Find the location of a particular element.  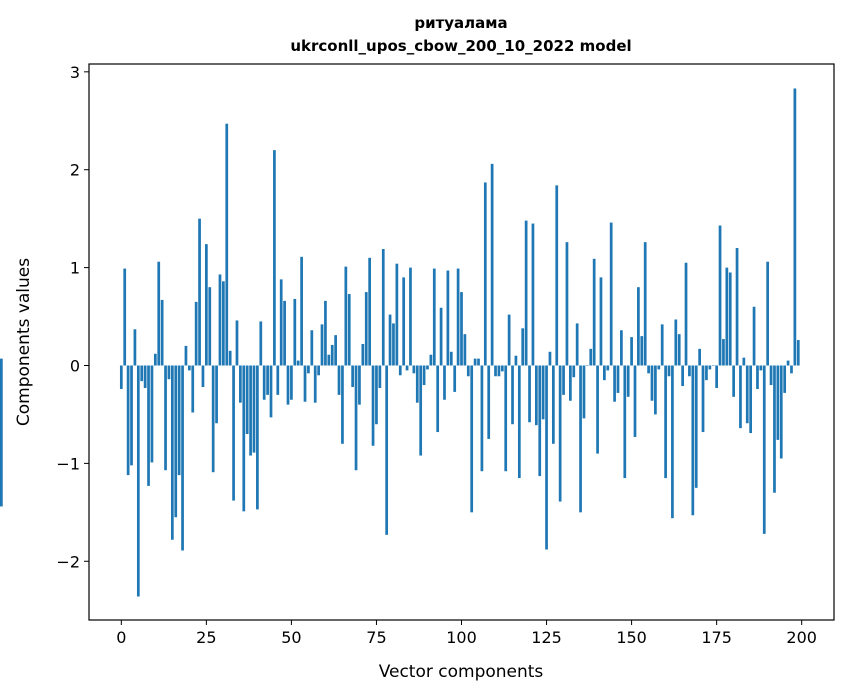

y-tick-label: 1 is located at coordinates (75, 268).